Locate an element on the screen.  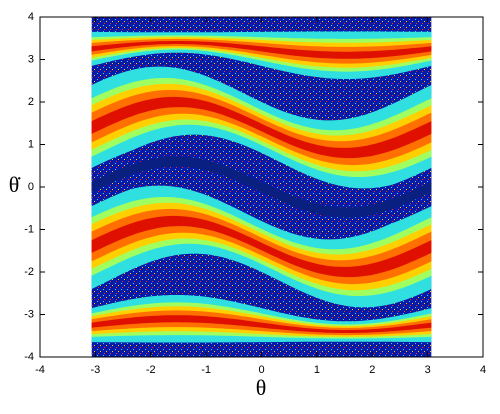
y-tick-label: -1 is located at coordinates (29, 229).